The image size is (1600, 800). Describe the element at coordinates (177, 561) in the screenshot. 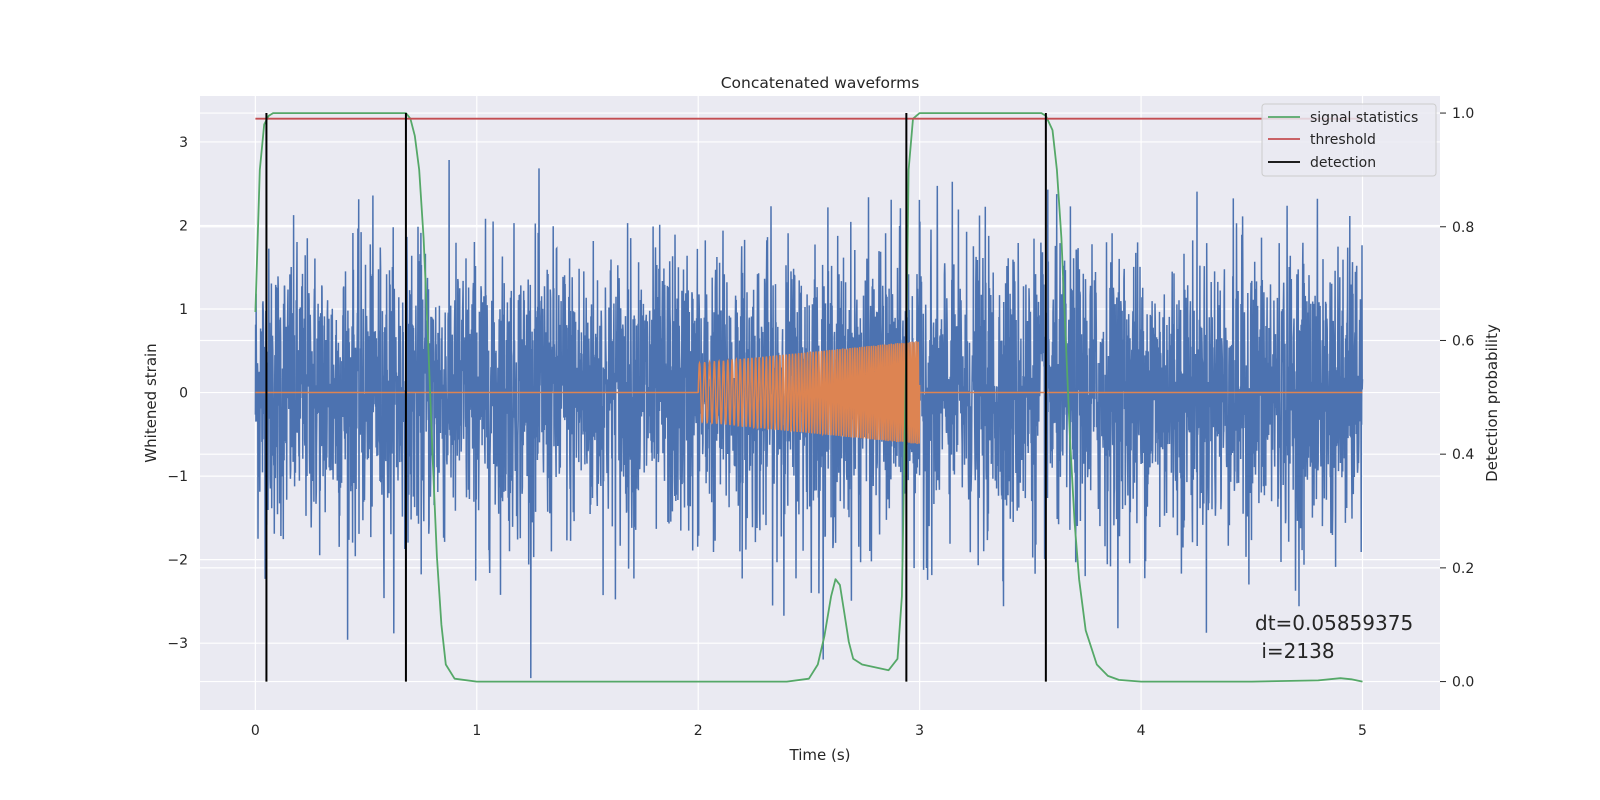

I see `y-tick-label: −2` at that location.